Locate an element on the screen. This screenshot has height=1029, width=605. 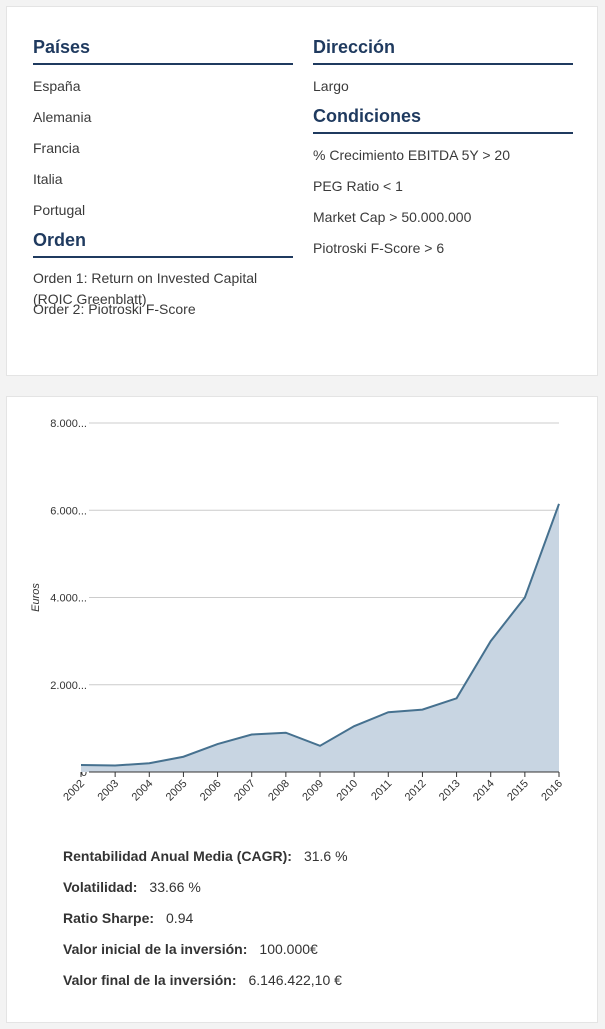
x-tick-label: 2005 is located at coordinates (177, 791).